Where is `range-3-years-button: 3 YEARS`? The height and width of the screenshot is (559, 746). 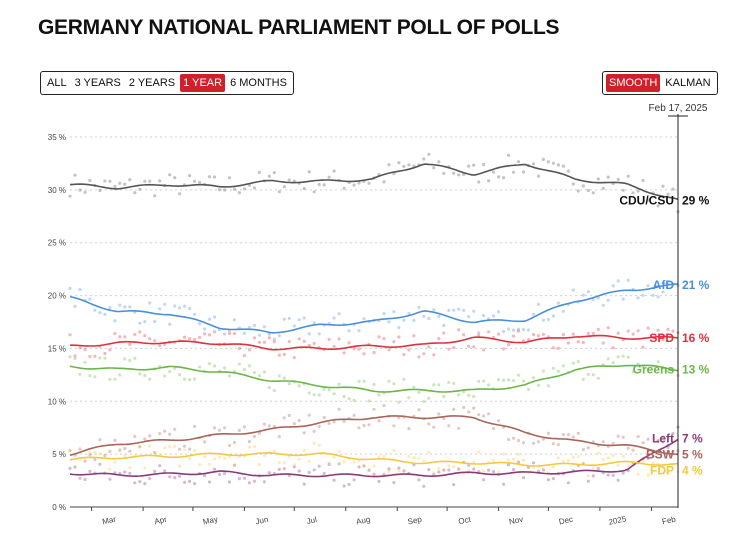
range-3-years-button: 3 YEARS is located at coordinates (97, 83).